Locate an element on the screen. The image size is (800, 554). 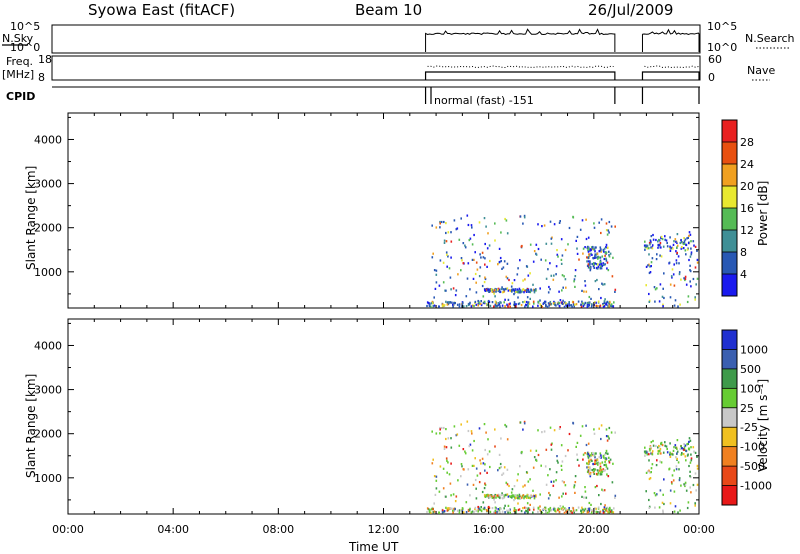
y-tick-label: 1000 is located at coordinates (48, 272).